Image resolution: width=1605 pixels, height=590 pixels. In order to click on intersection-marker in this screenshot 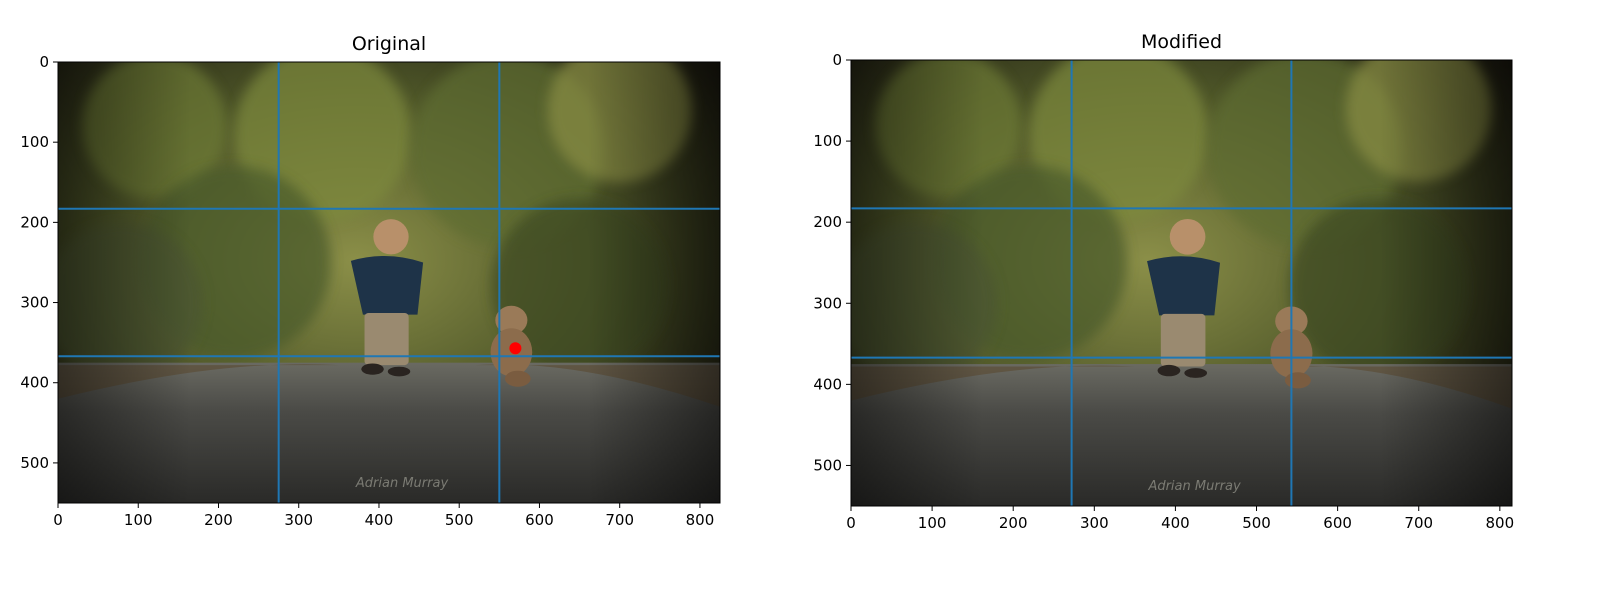, I will do `click(515, 348)`.